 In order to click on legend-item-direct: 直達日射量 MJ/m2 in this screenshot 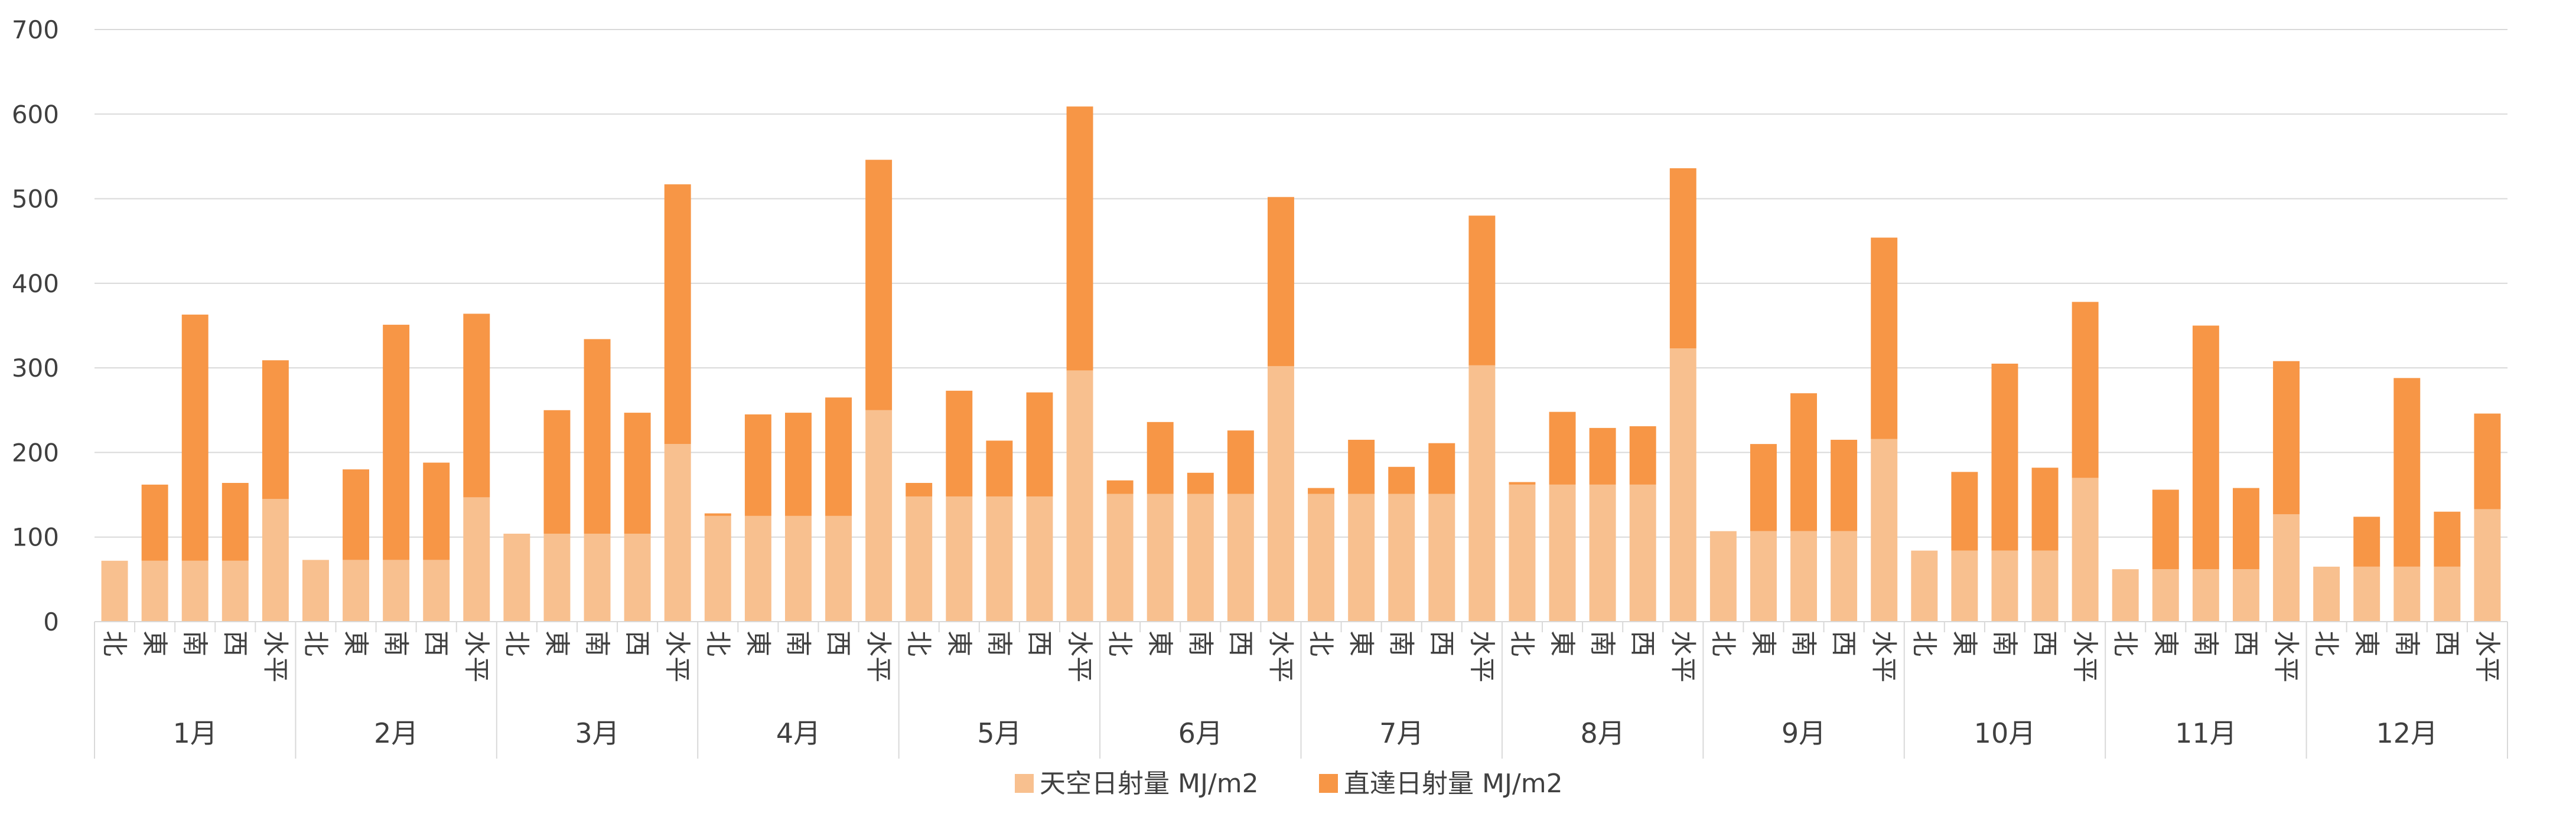, I will do `click(1441, 784)`.